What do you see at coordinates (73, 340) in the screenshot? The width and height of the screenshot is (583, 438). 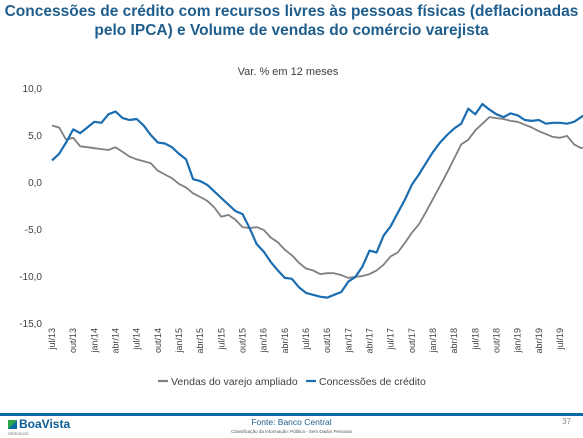 I see `x-tick-label: out/13` at bounding box center [73, 340].